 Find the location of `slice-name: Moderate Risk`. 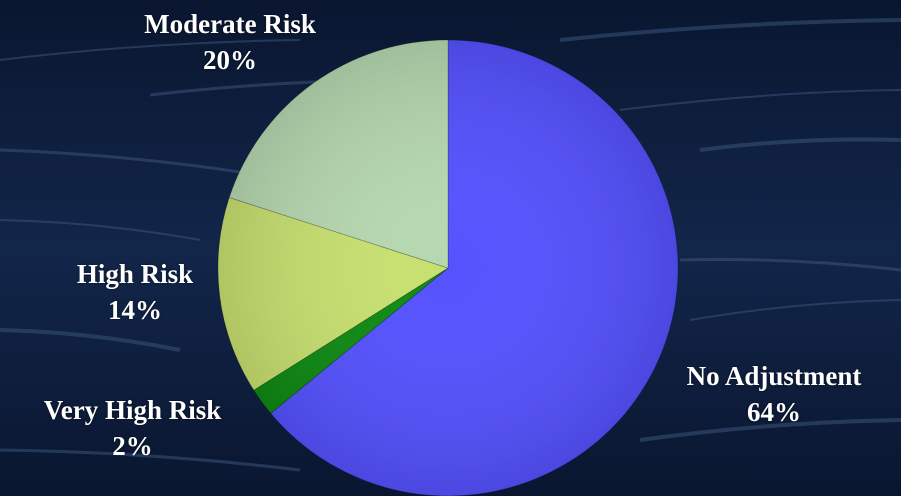

slice-name: Moderate Risk is located at coordinates (230, 24).